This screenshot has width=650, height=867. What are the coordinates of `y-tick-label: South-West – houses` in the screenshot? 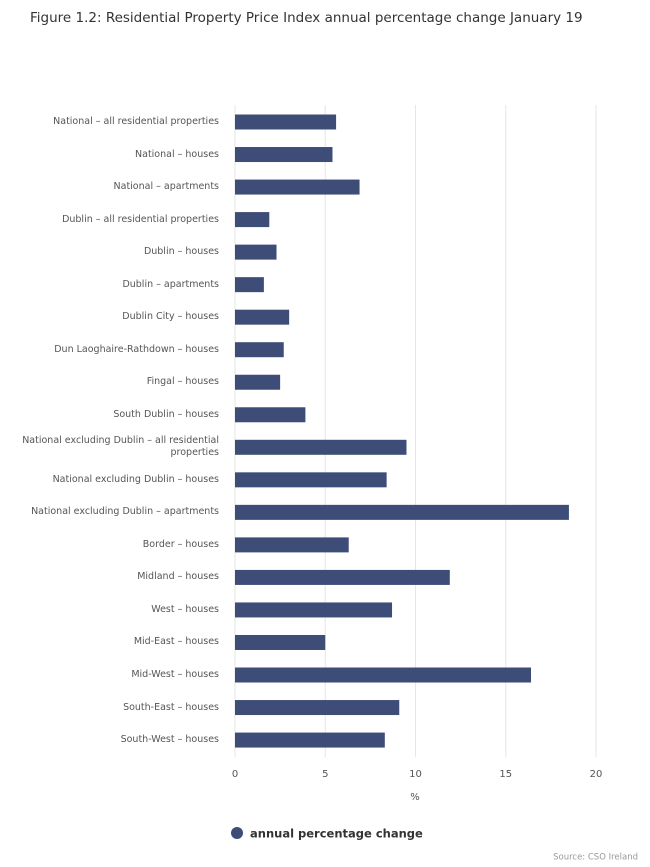 It's located at (169, 740).